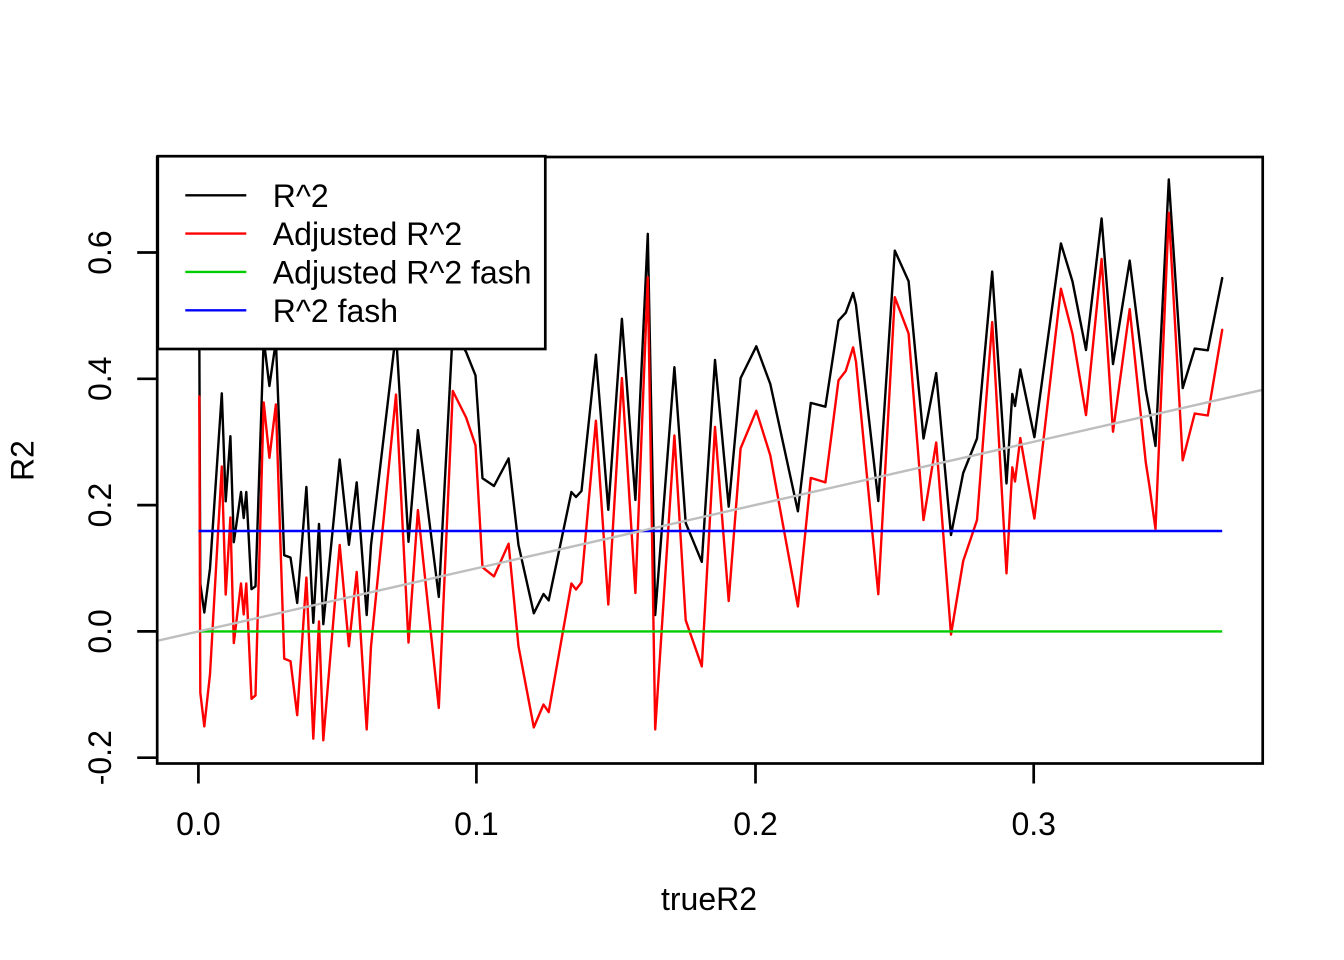 This screenshot has height=960, width=1344. What do you see at coordinates (301, 196) in the screenshot?
I see `svg-text: R^2` at bounding box center [301, 196].